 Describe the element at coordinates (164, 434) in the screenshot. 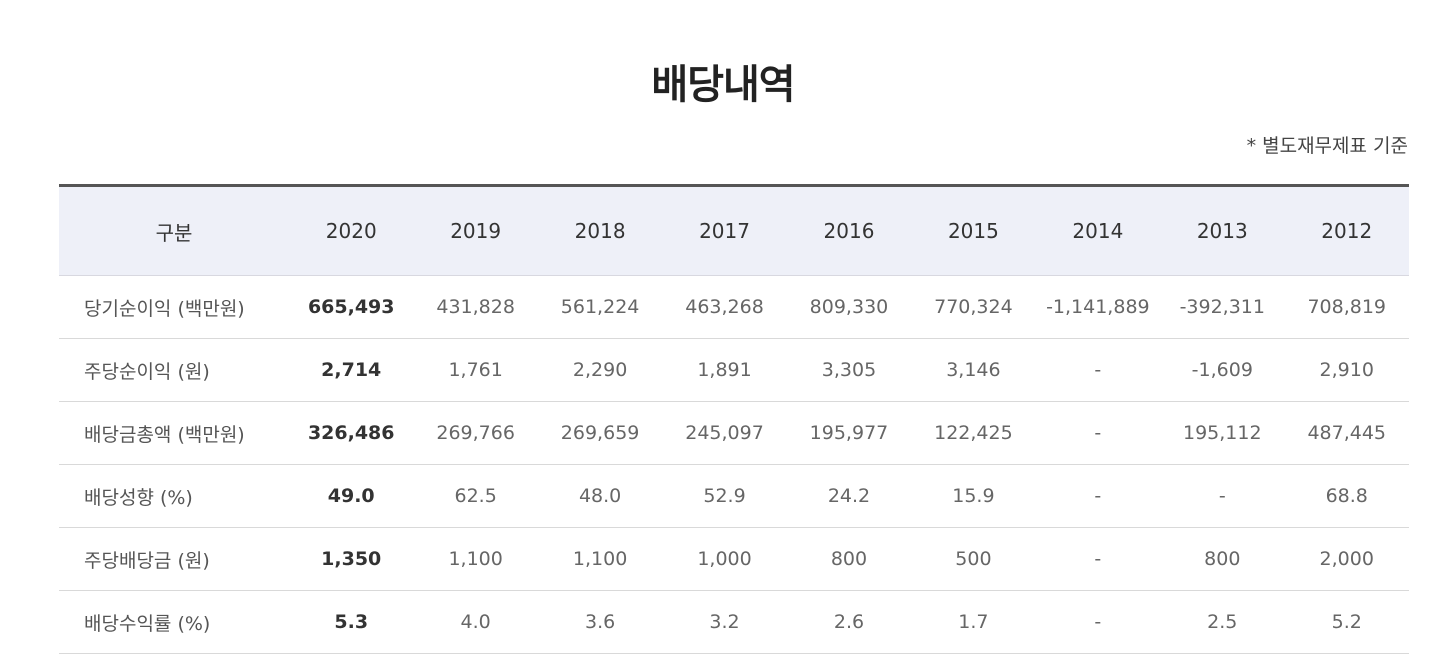

I see `row-label: 배당금총액 (백만원)` at that location.